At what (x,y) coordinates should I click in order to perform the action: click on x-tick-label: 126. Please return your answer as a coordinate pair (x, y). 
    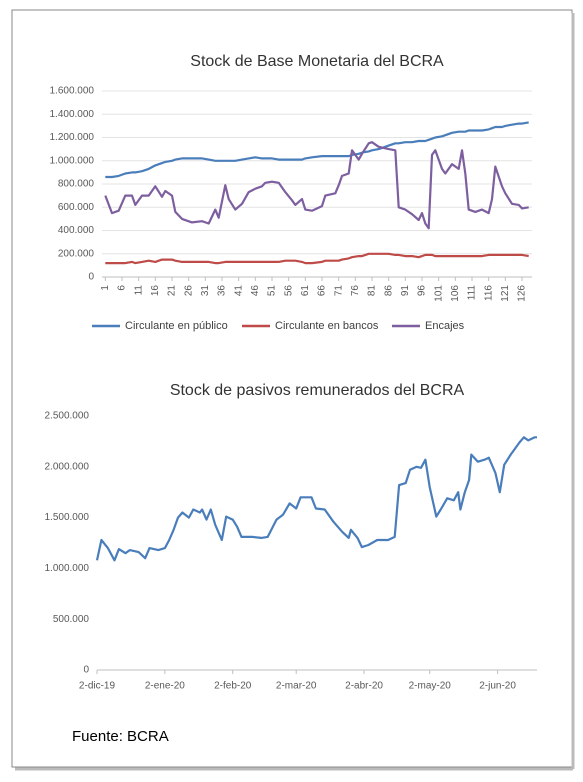
    Looking at the image, I should click on (522, 293).